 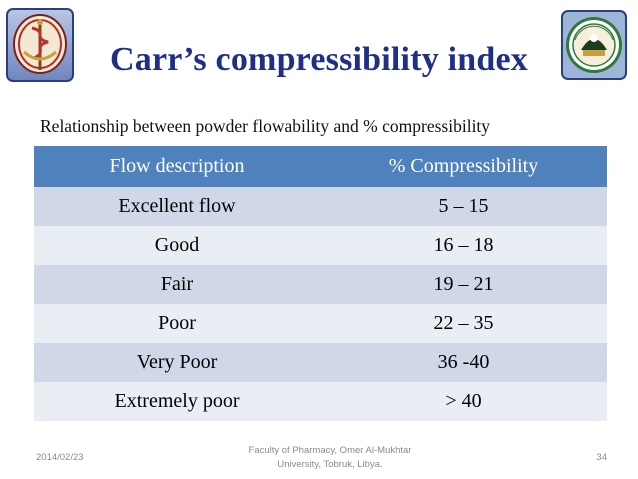 I want to click on footer-date: 2014/02/23, so click(x=60, y=457).